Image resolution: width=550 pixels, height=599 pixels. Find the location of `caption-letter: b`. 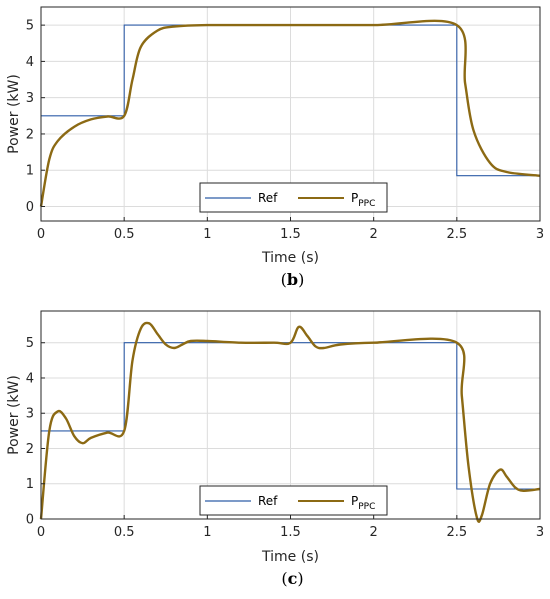

caption-letter: b is located at coordinates (292, 279).